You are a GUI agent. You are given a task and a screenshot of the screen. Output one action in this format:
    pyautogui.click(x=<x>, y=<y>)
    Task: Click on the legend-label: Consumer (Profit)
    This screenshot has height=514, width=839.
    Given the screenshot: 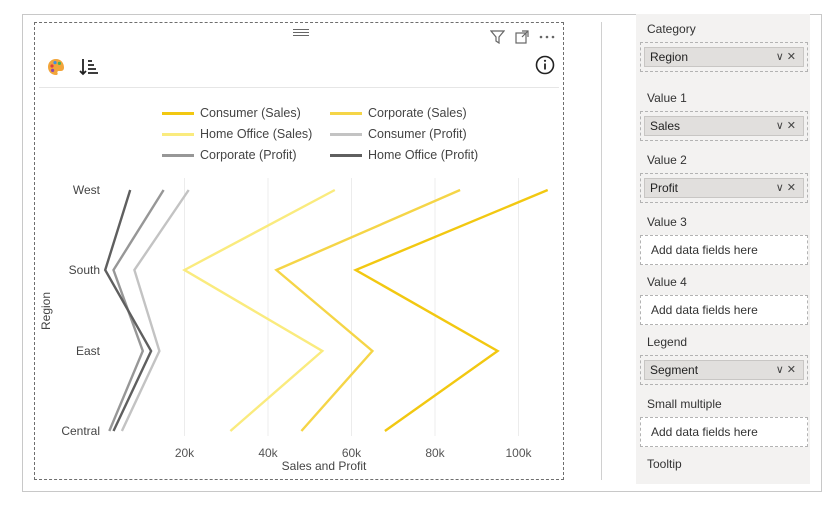 What is the action you would take?
    pyautogui.click(x=417, y=134)
    